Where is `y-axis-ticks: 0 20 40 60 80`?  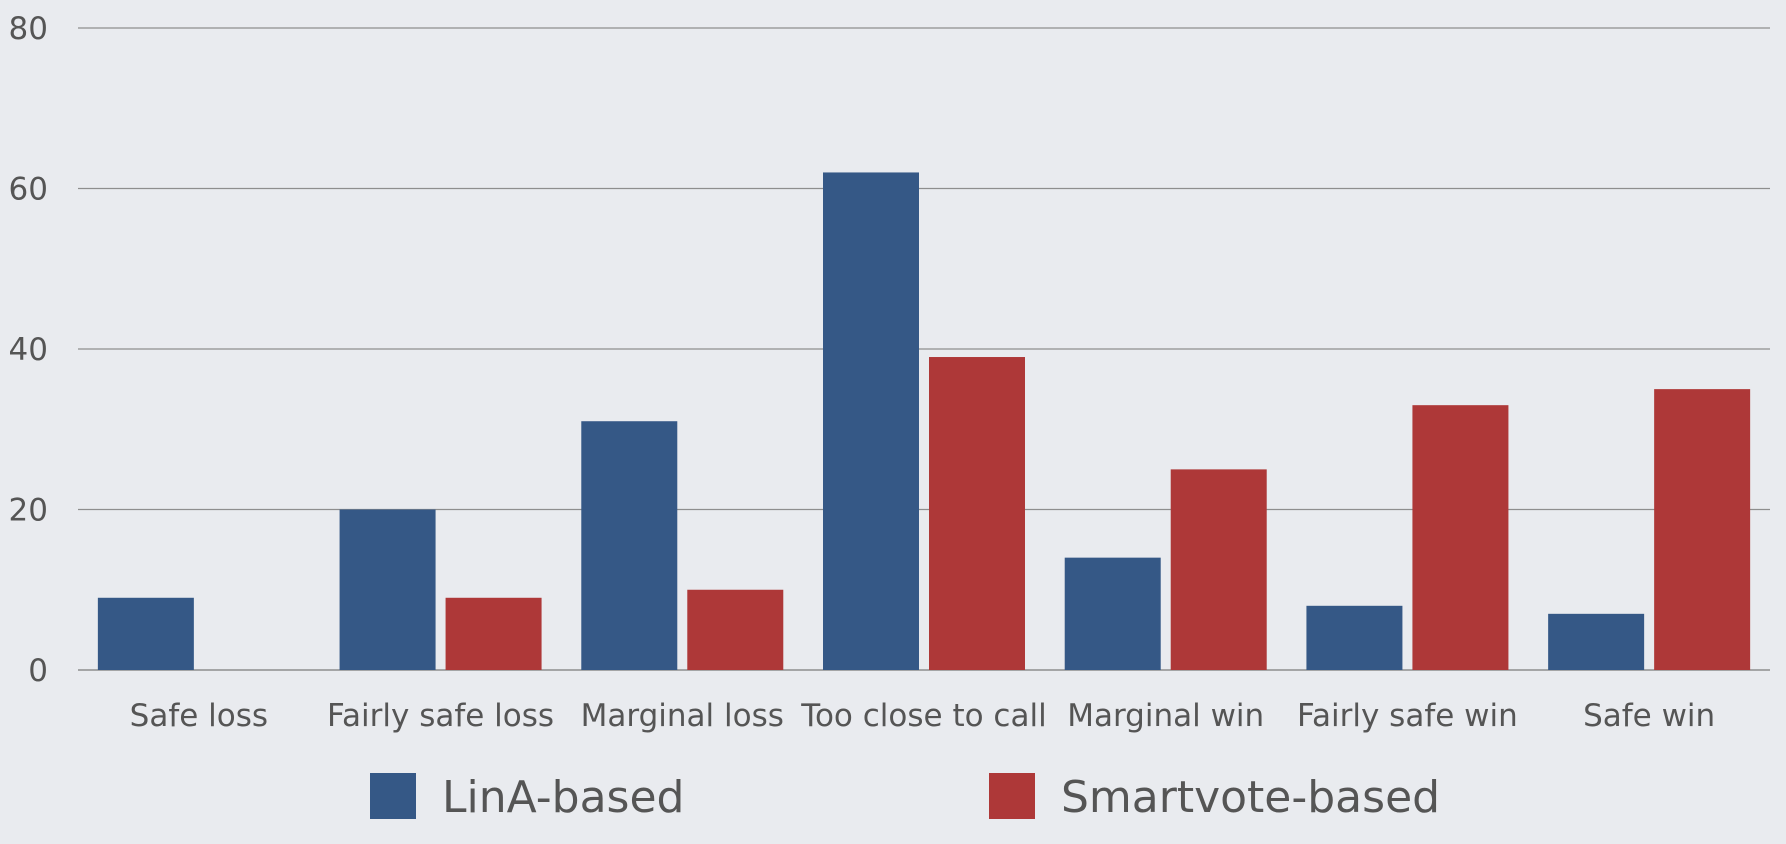
y-axis-ticks: 0 20 40 60 80 is located at coordinates (28, 350).